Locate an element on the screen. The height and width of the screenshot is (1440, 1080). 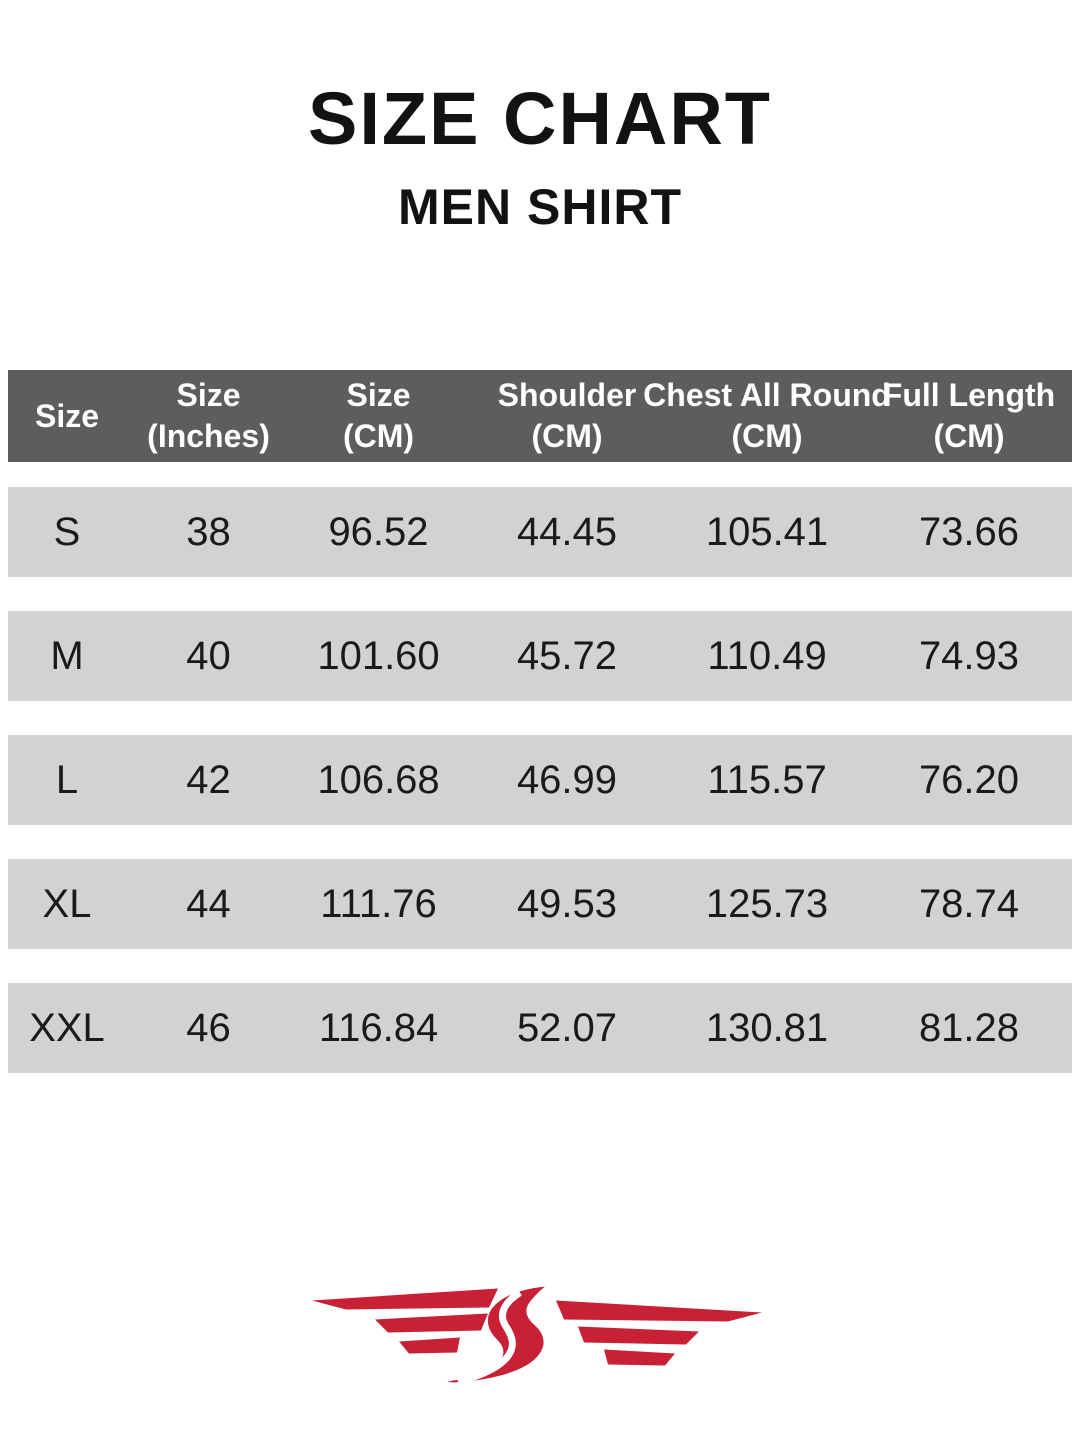
cell-full-length-cm: 81.28 is located at coordinates (969, 1028).